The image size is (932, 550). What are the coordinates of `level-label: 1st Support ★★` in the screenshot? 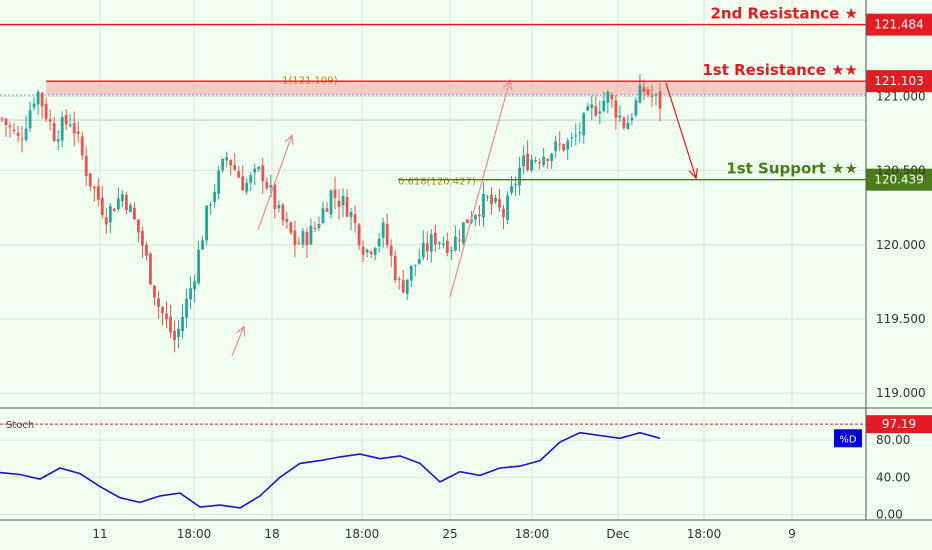 It's located at (792, 169).